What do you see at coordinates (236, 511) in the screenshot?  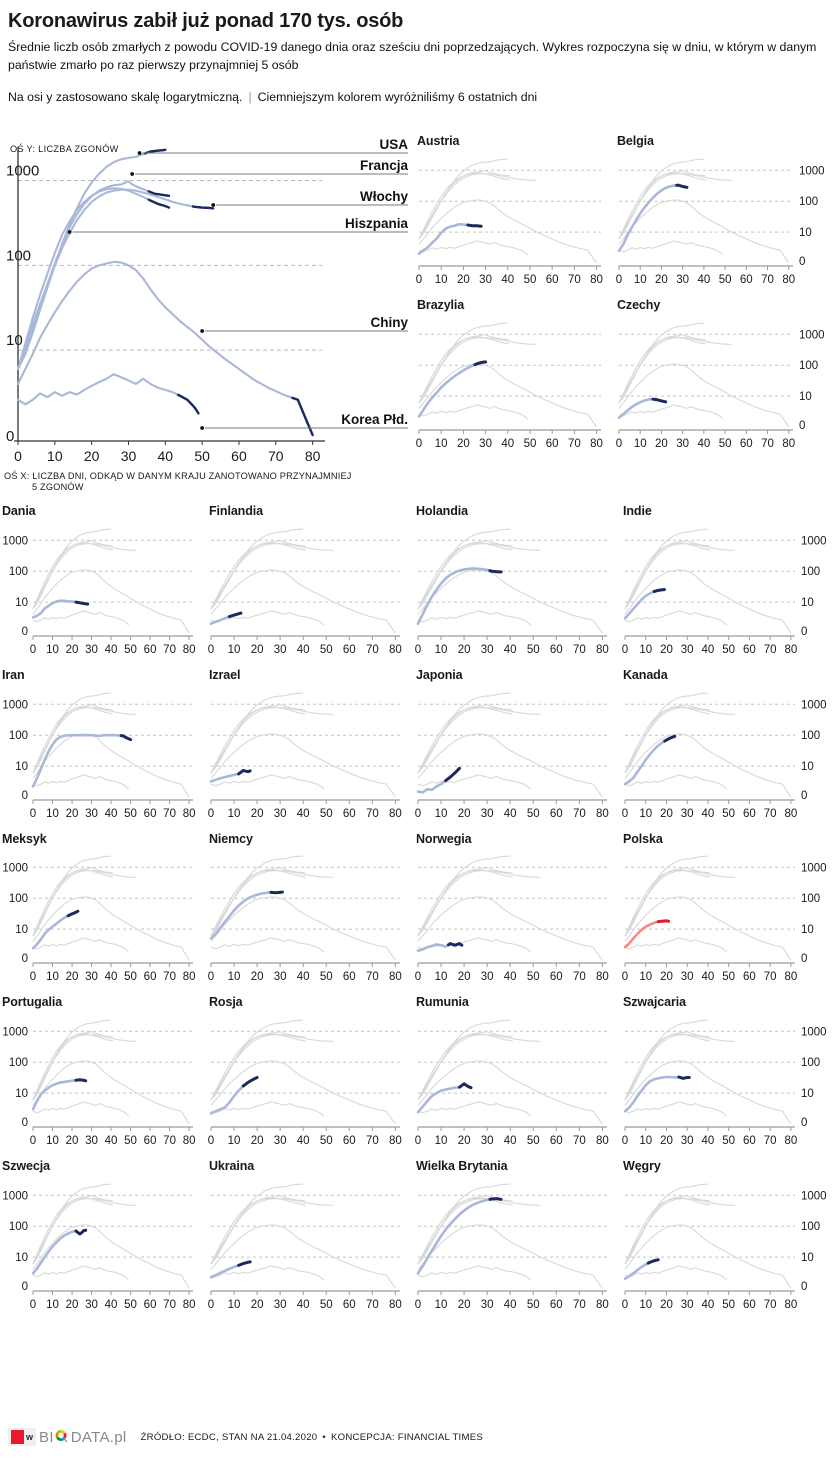 I see `panel-title-finlandia: Finlandia` at bounding box center [236, 511].